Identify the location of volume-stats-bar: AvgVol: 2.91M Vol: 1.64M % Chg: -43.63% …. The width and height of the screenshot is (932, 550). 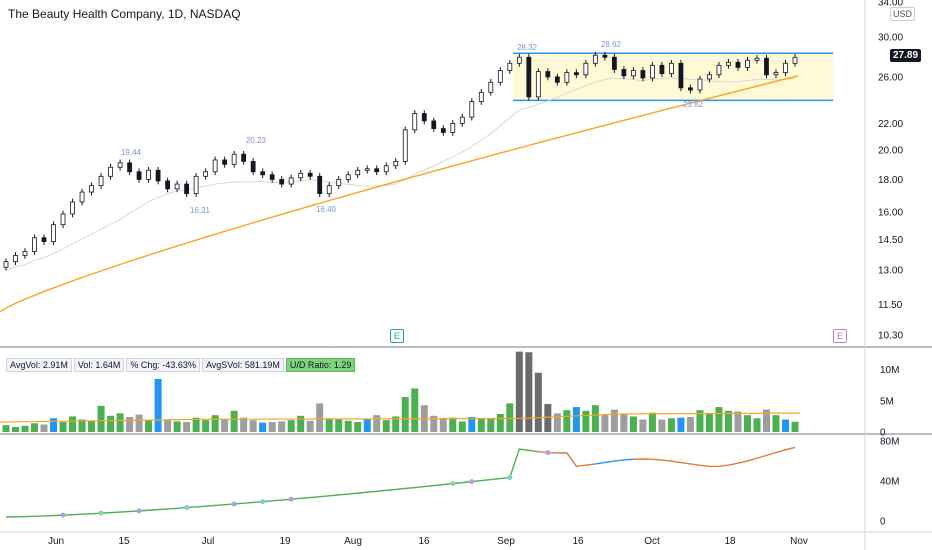
(181, 365).